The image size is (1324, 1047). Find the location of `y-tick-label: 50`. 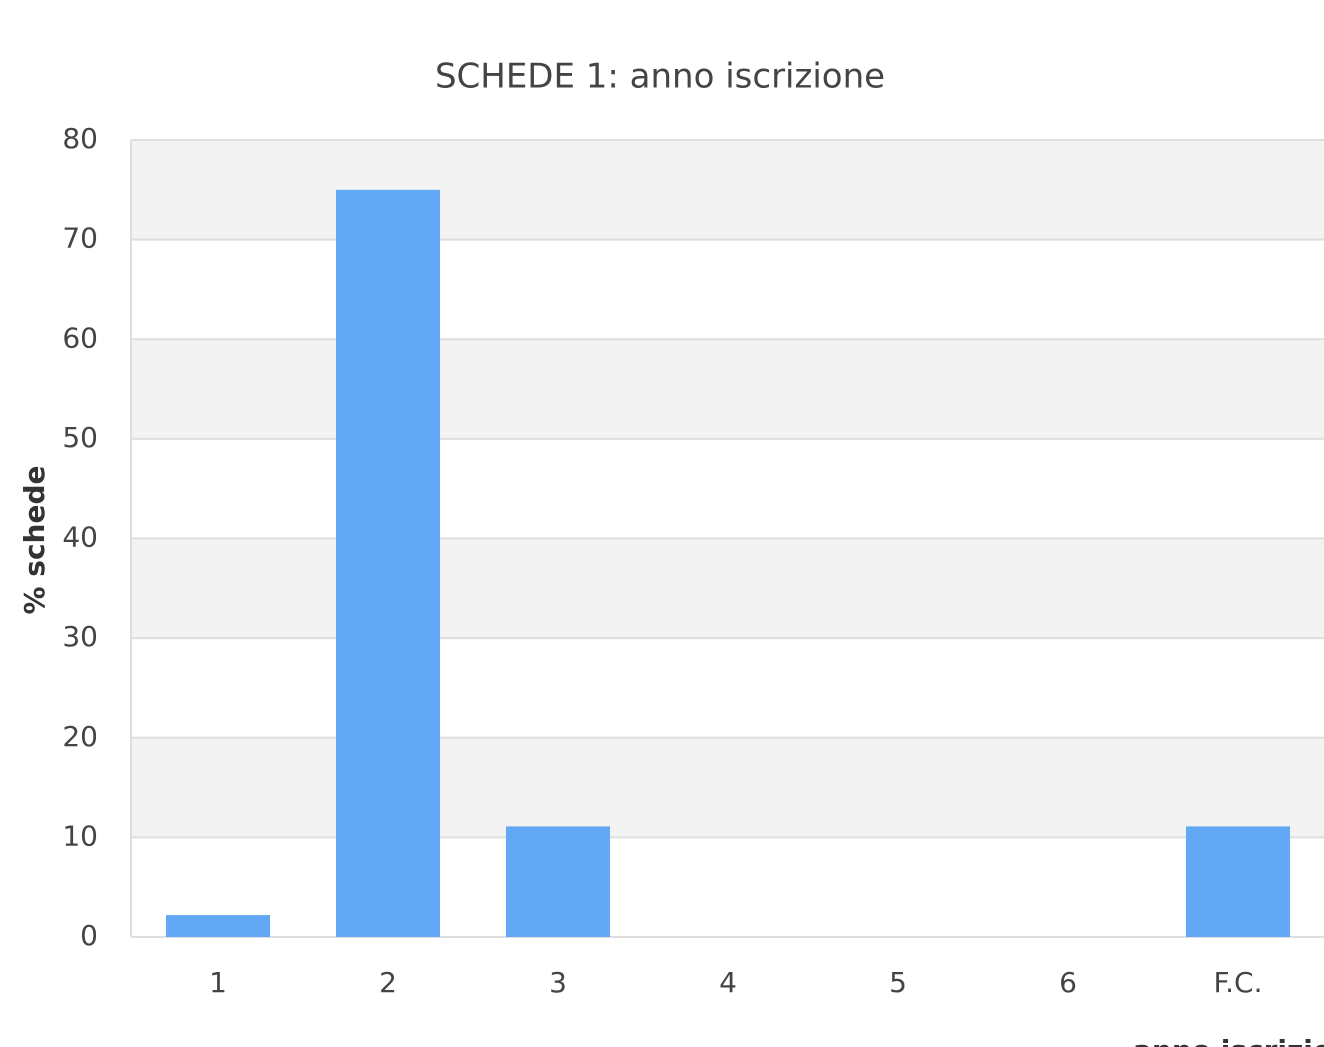

y-tick-label: 50 is located at coordinates (80, 437).